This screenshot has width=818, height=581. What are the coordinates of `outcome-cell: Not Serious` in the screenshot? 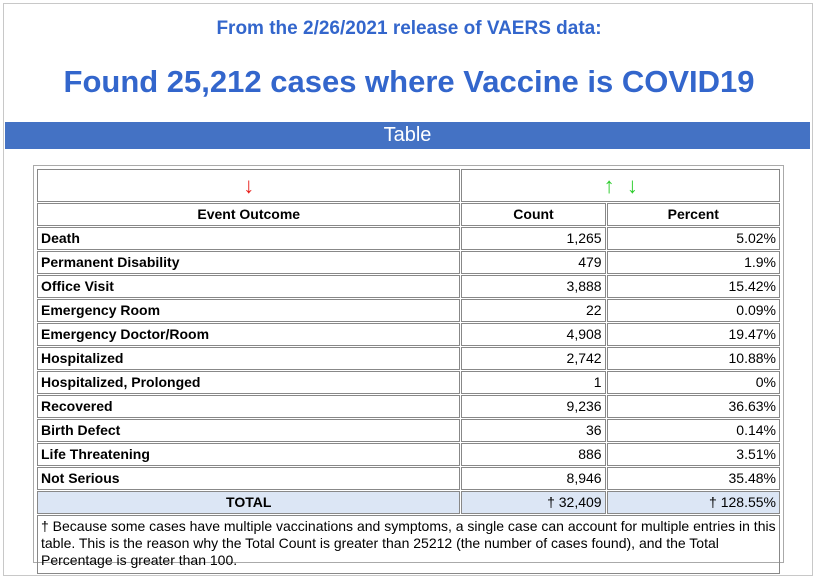 It's located at (249, 478).